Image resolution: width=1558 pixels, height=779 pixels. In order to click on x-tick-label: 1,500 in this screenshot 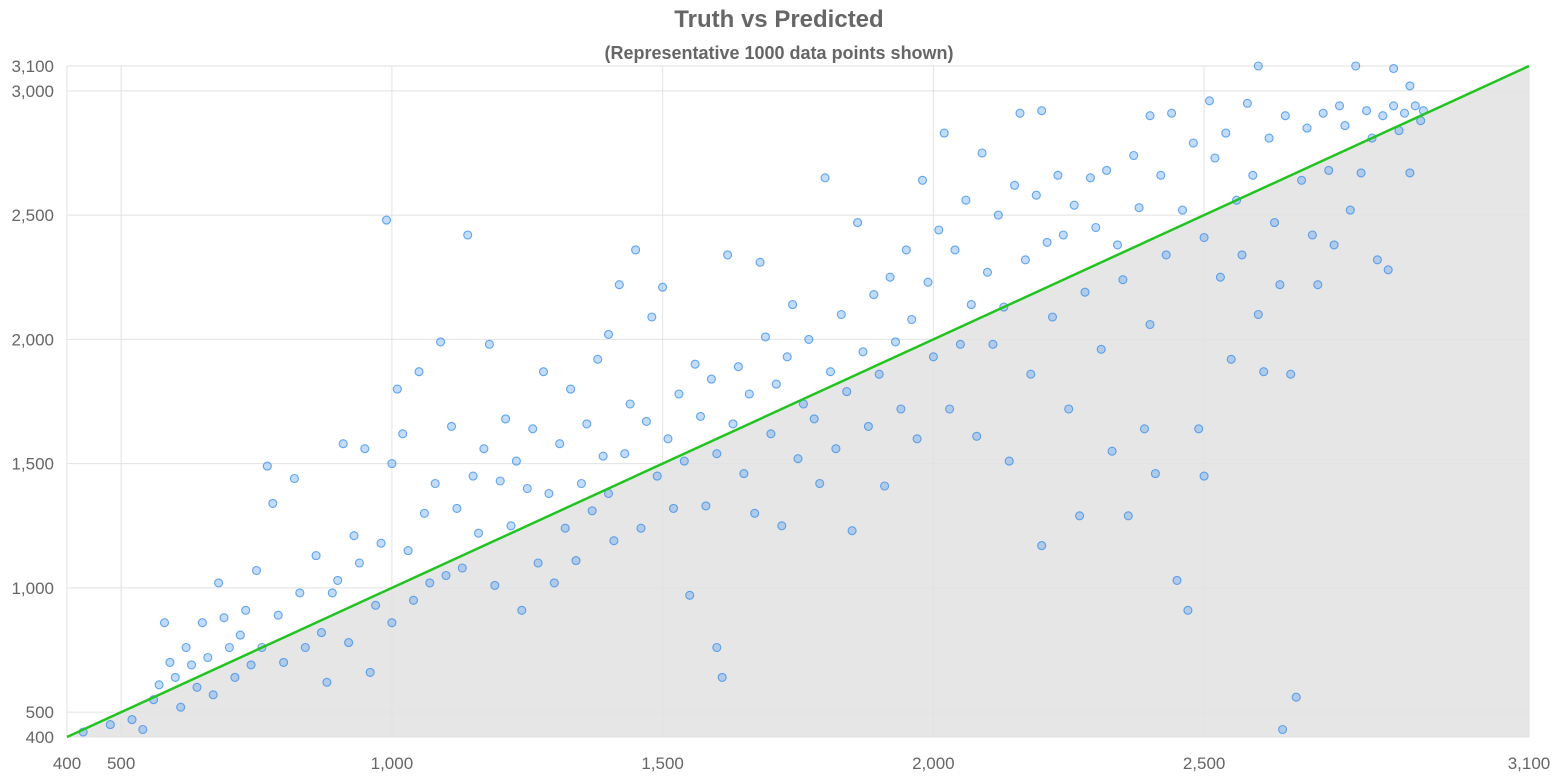, I will do `click(662, 763)`.